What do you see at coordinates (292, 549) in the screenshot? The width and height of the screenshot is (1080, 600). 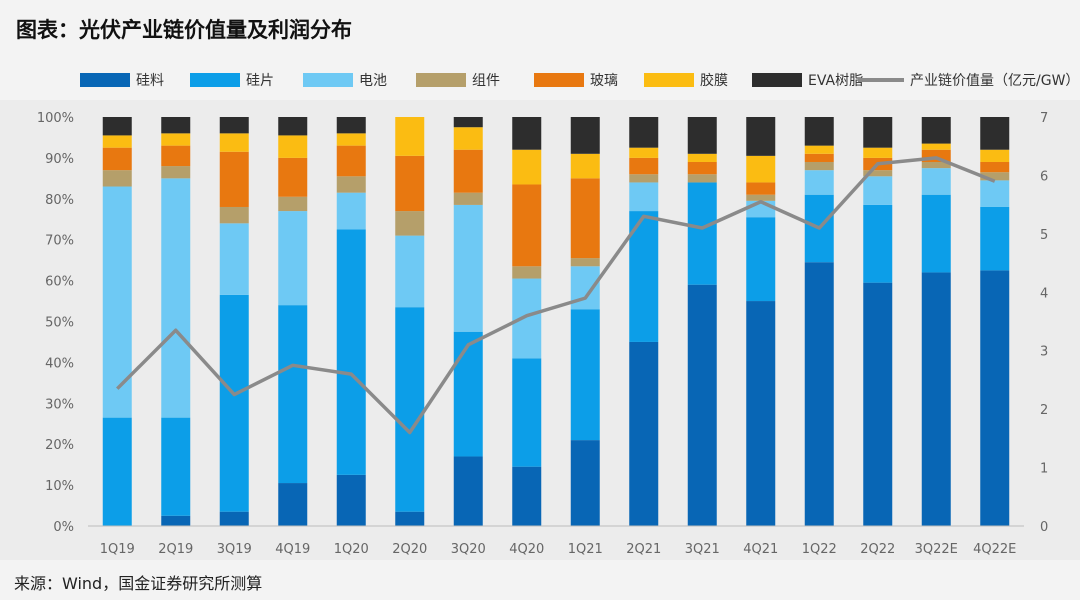 I see `x-tick-label: 4Q19` at bounding box center [292, 549].